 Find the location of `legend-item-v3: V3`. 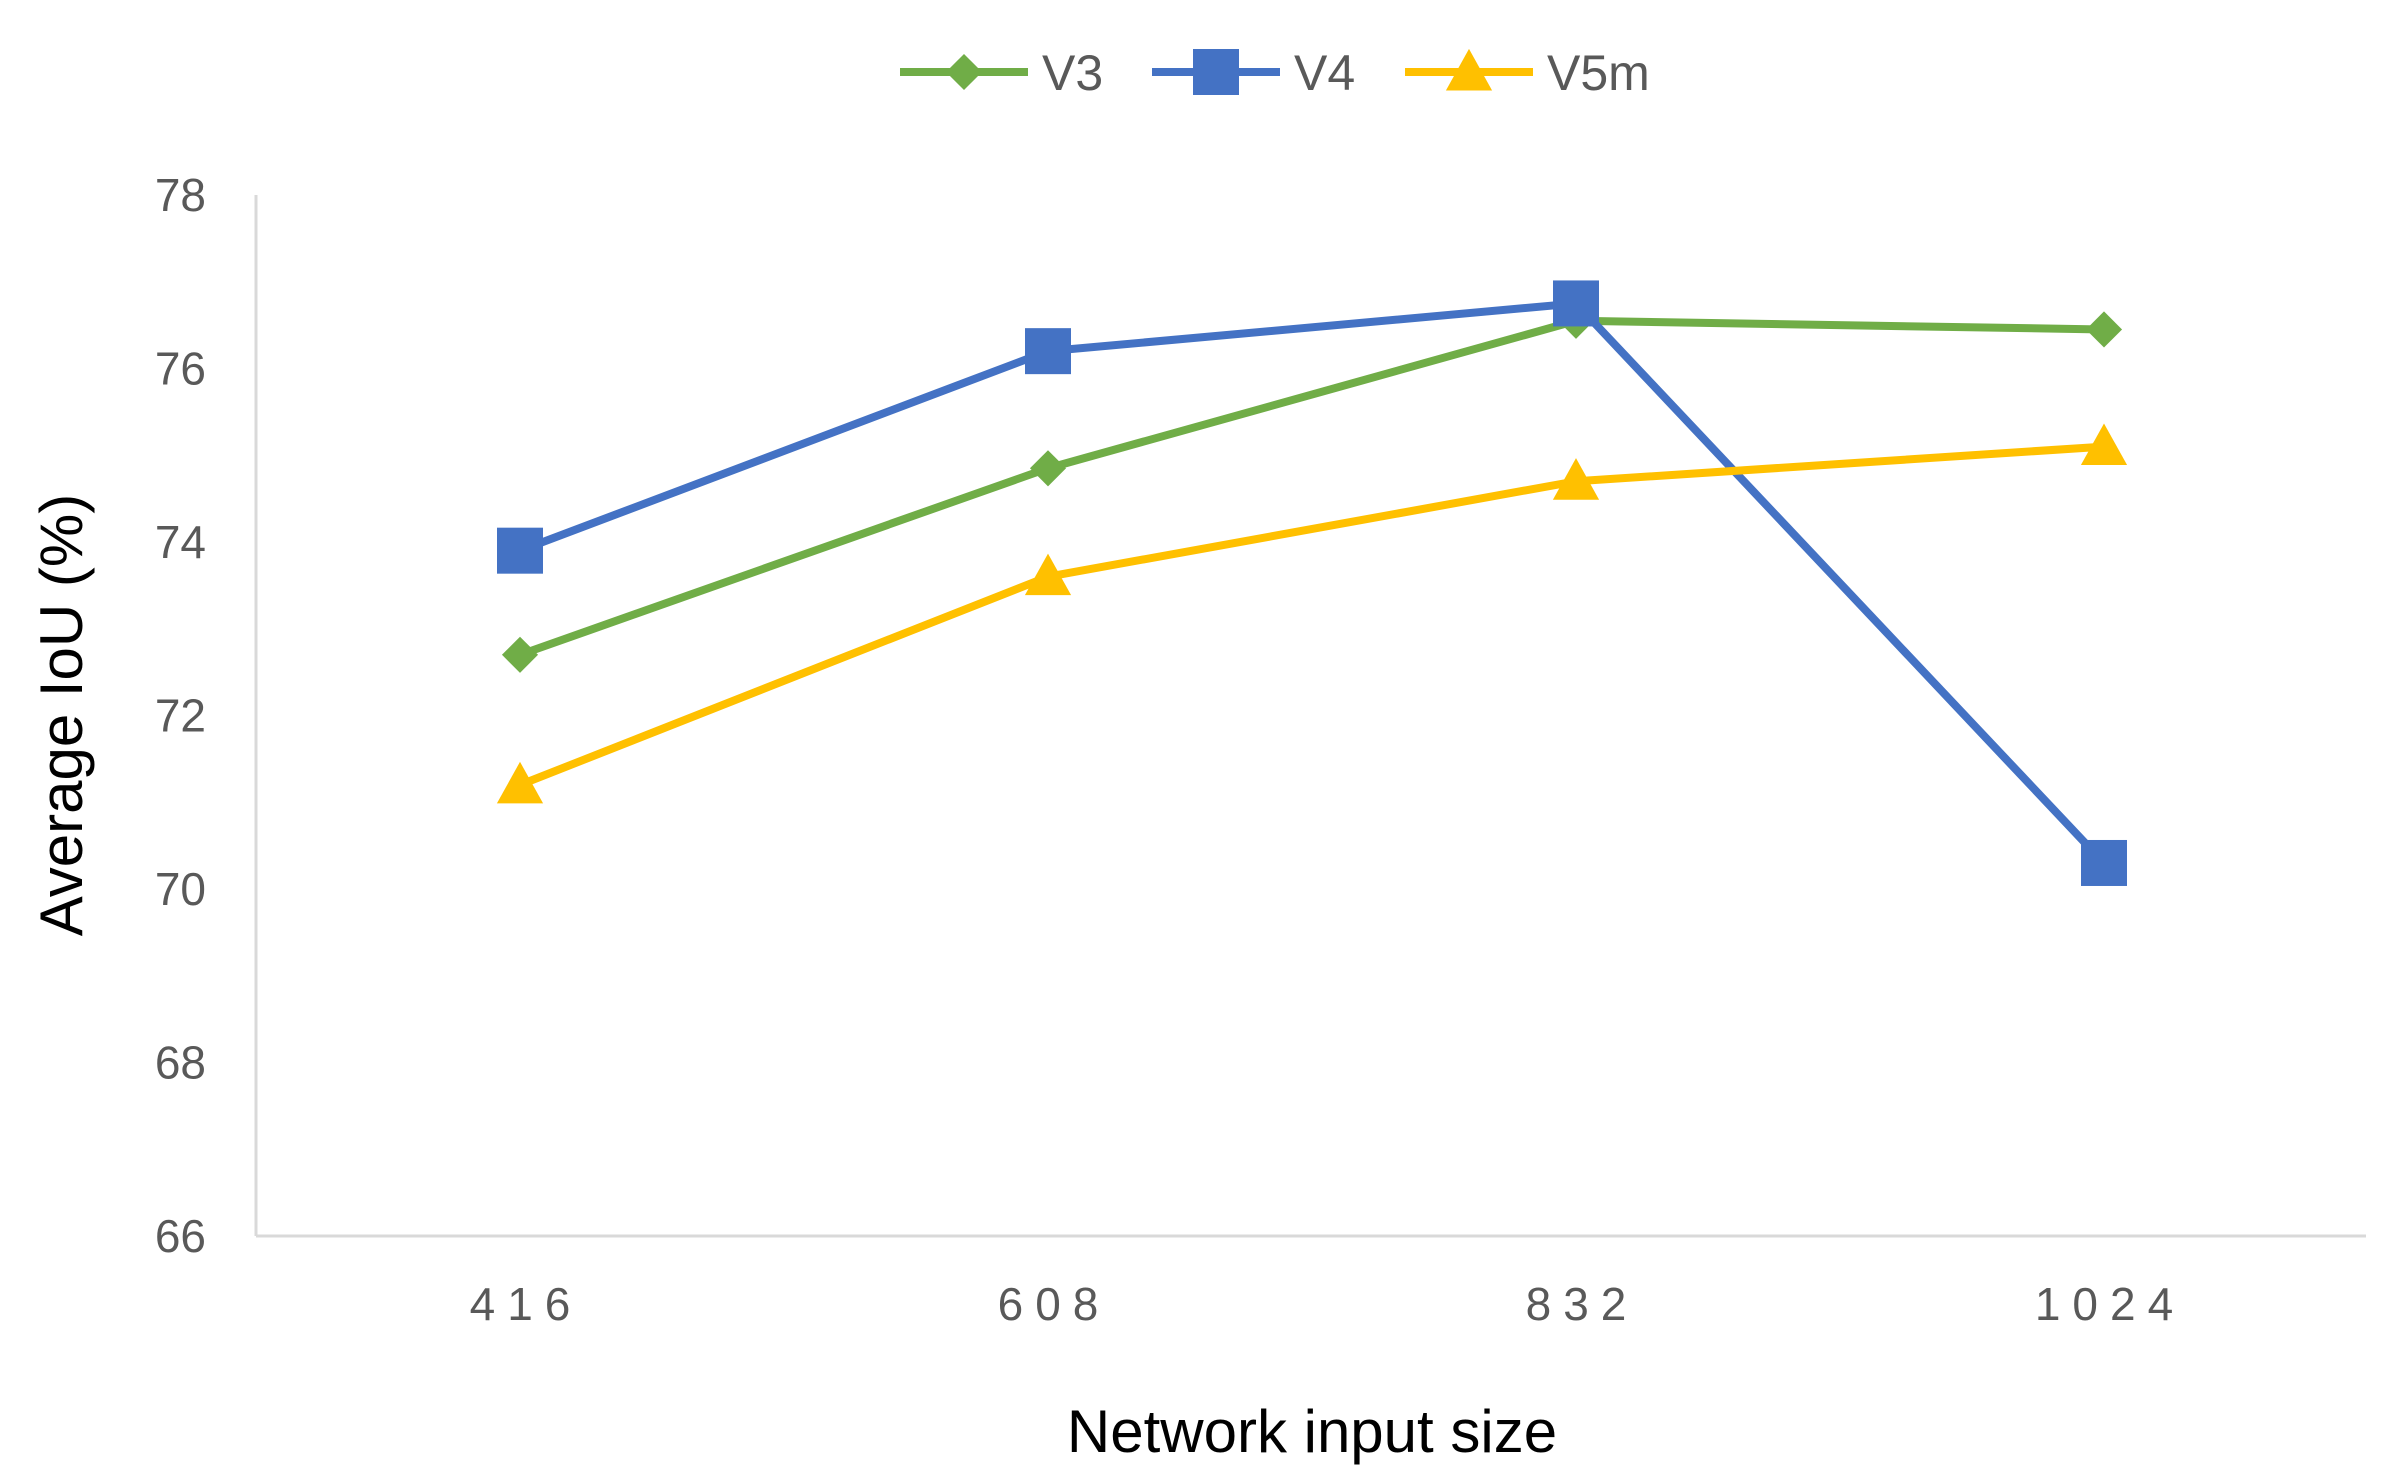

legend-item-v3: V3 is located at coordinates (1001, 73).